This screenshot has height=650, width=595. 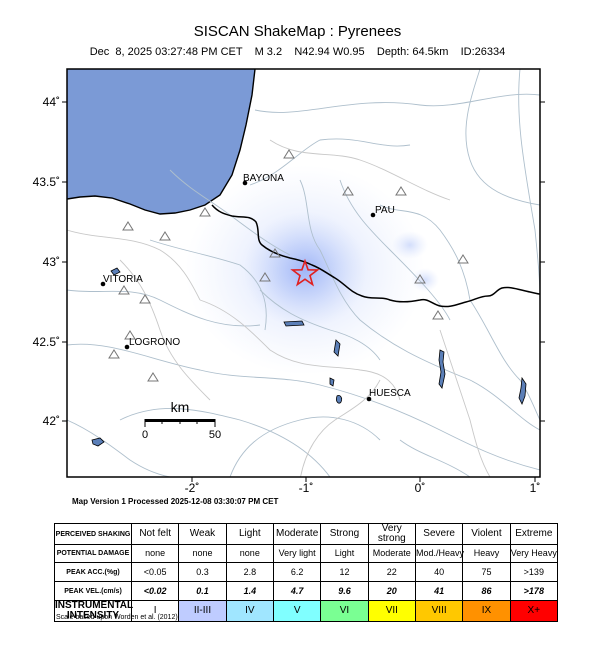 What do you see at coordinates (46, 342) in the screenshot?
I see `lat-label: 42.5˚` at bounding box center [46, 342].